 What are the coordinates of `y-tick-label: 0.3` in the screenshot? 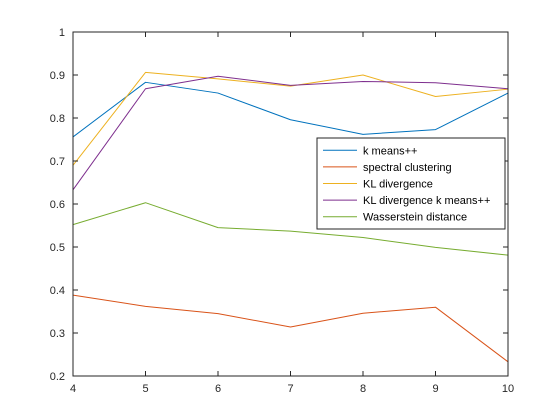 It's located at (57, 334).